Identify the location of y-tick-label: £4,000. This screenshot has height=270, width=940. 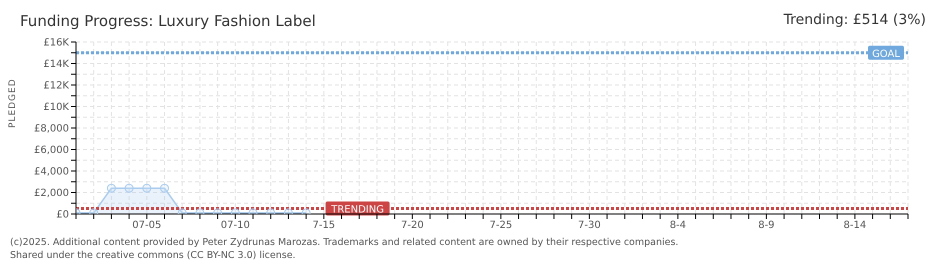
(51, 172).